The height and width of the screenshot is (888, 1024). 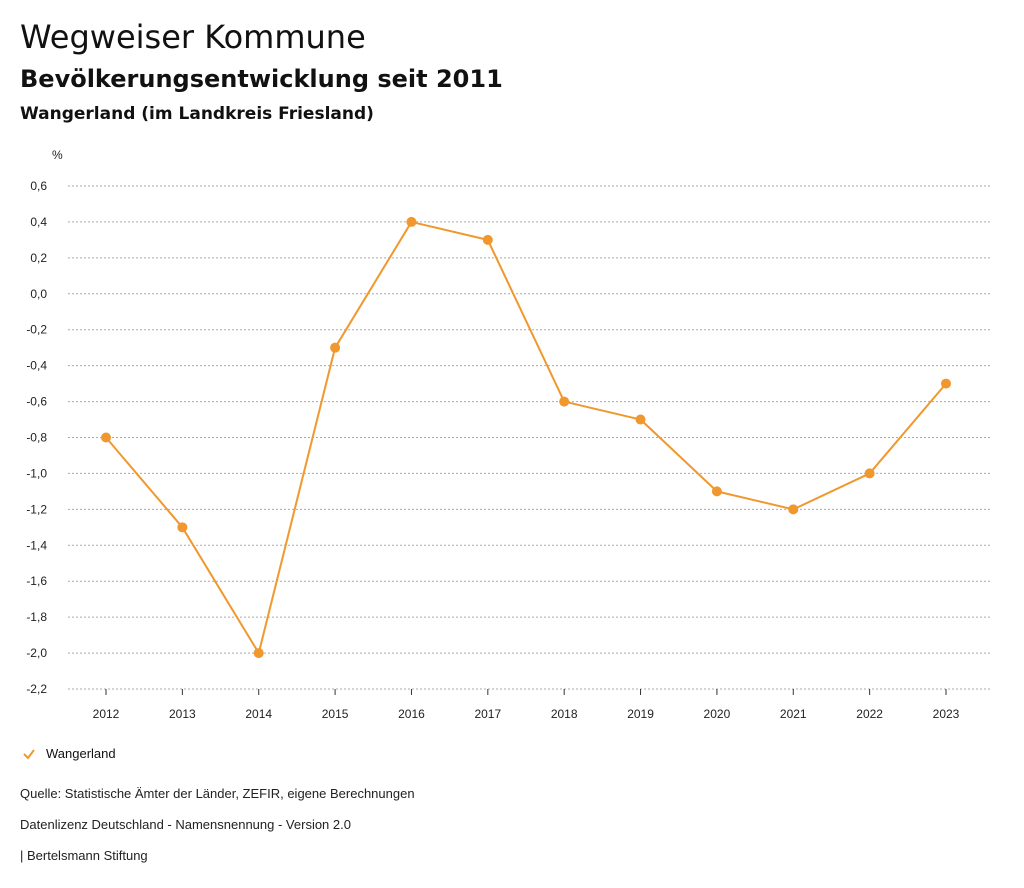 What do you see at coordinates (38, 294) in the screenshot?
I see `y-tick-label: 0,0` at bounding box center [38, 294].